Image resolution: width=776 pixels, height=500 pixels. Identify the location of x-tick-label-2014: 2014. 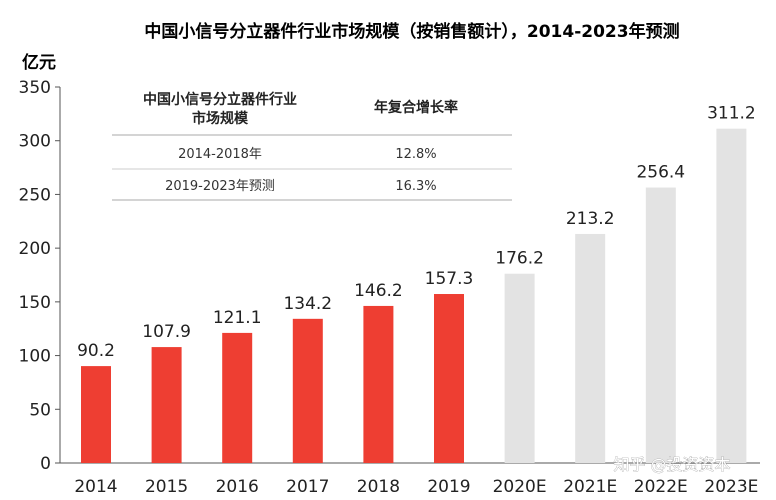
(95, 487).